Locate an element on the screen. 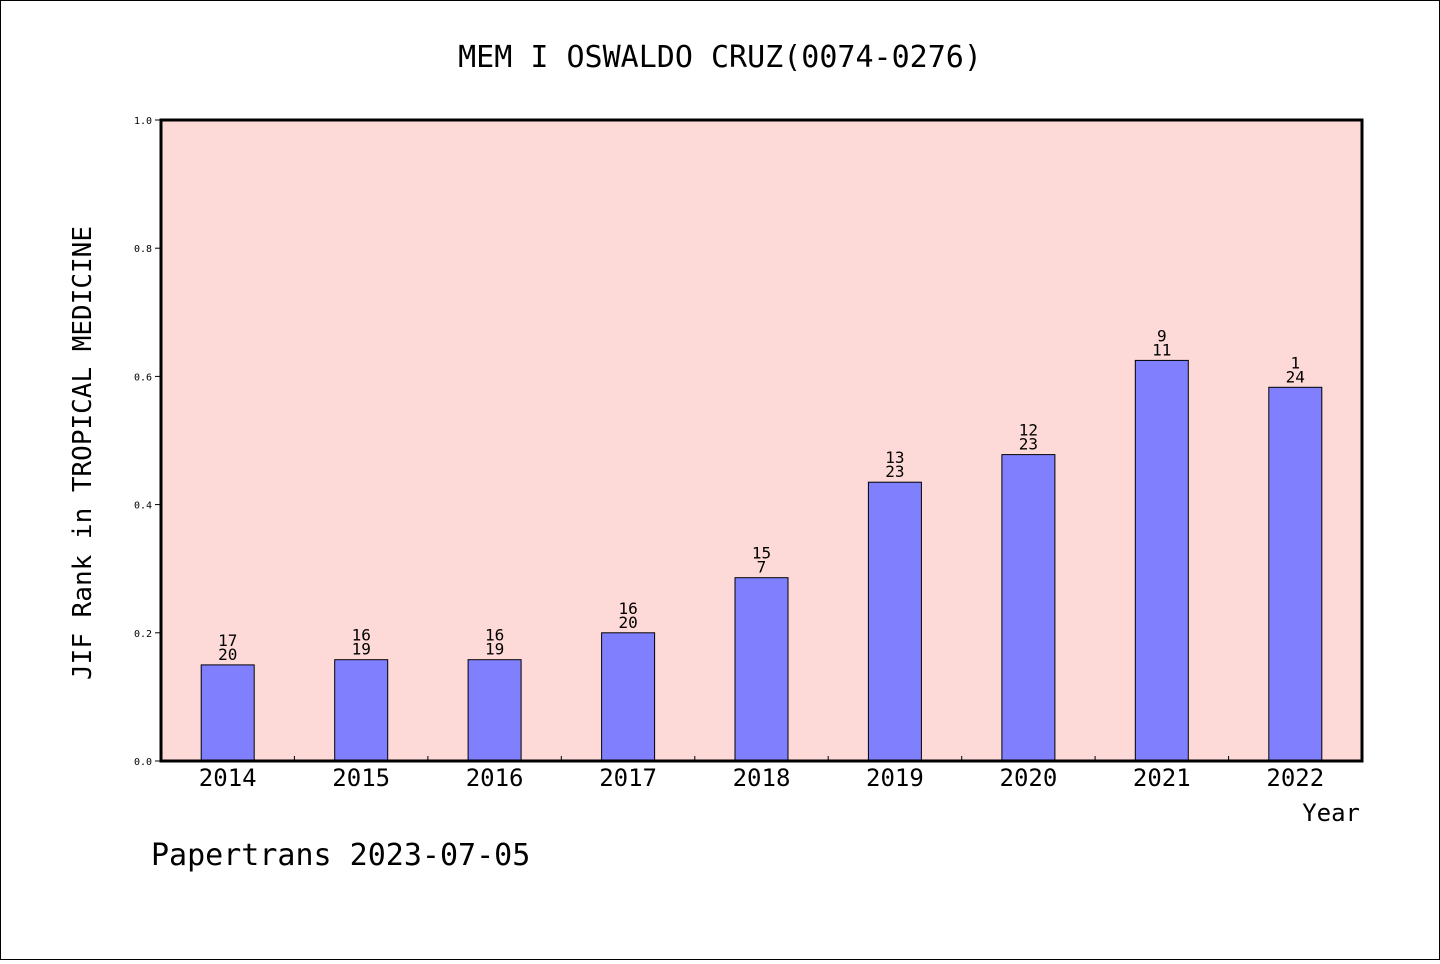  x-tick-label-2020: 2020 is located at coordinates (1029, 778).